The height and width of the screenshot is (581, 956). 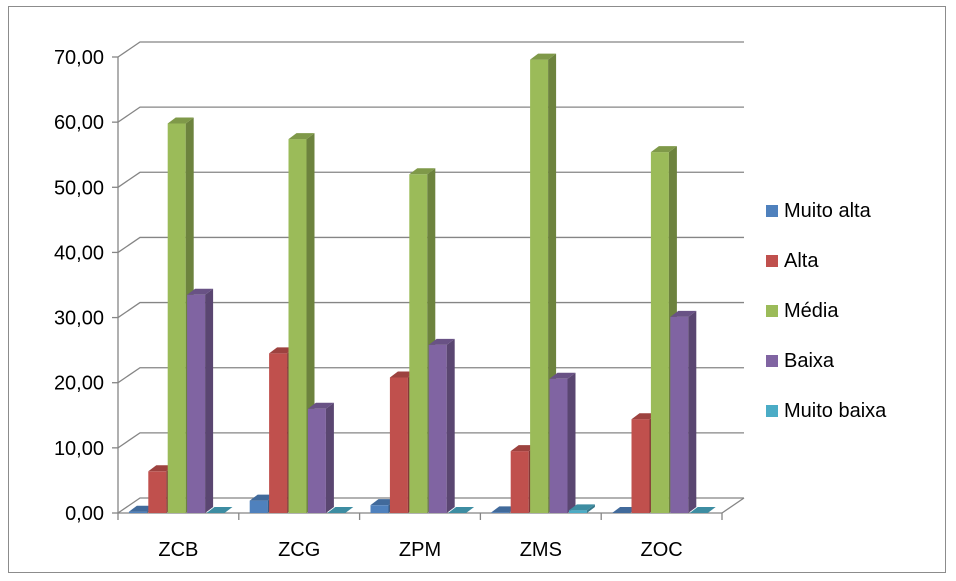 I want to click on legend-label: Alta, so click(x=801, y=260).